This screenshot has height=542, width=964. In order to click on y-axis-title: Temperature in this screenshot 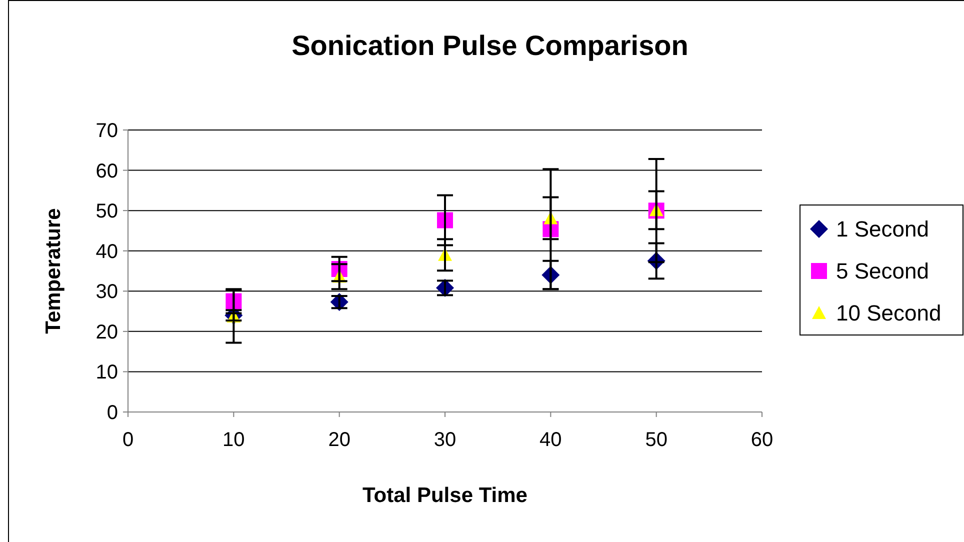, I will do `click(53, 271)`.